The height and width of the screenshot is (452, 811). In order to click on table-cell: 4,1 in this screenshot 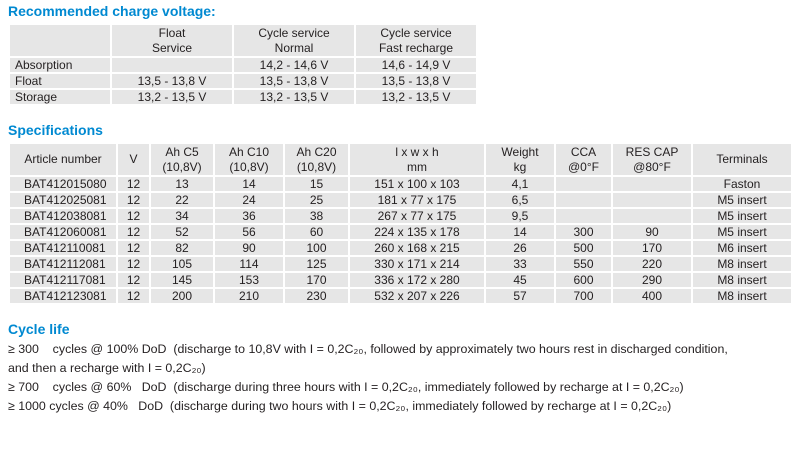, I will do `click(520, 184)`.